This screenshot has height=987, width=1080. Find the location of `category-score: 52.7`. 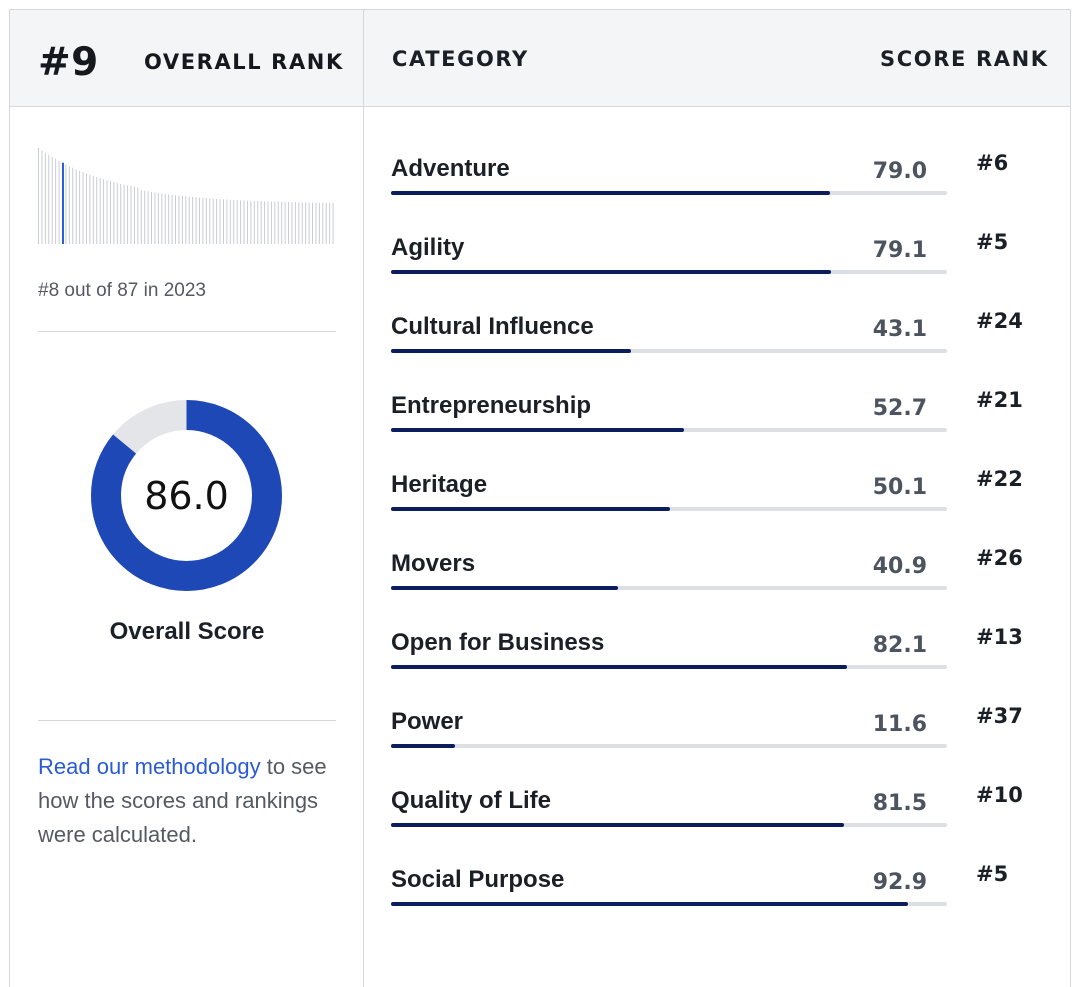

category-score: 52.7 is located at coordinates (899, 408).